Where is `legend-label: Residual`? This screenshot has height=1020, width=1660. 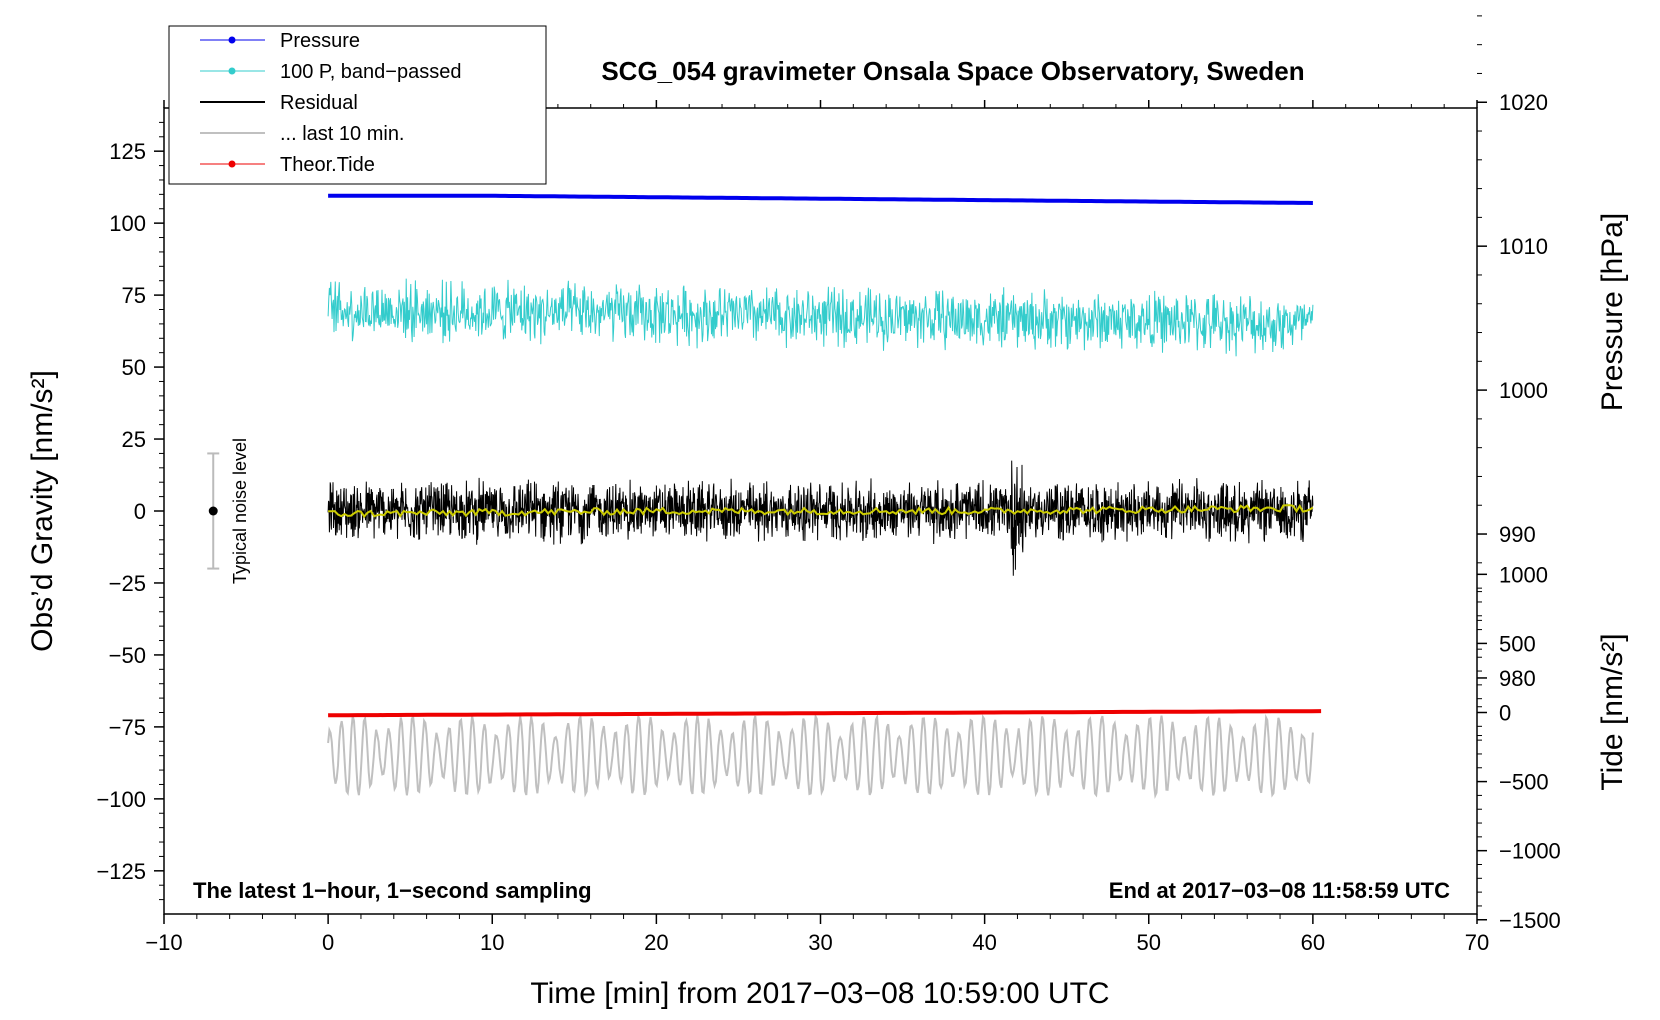 legend-label: Residual is located at coordinates (319, 103).